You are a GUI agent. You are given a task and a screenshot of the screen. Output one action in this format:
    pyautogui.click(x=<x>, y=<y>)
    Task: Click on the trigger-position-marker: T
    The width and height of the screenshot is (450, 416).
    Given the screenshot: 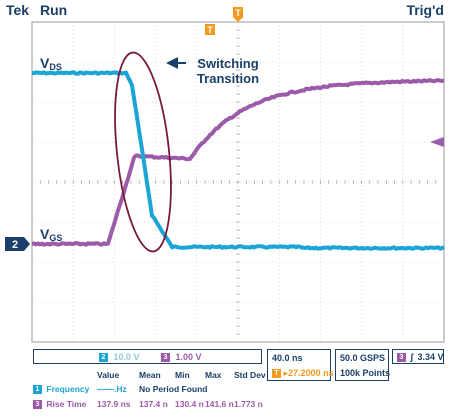 What is the action you would take?
    pyautogui.click(x=210, y=29)
    